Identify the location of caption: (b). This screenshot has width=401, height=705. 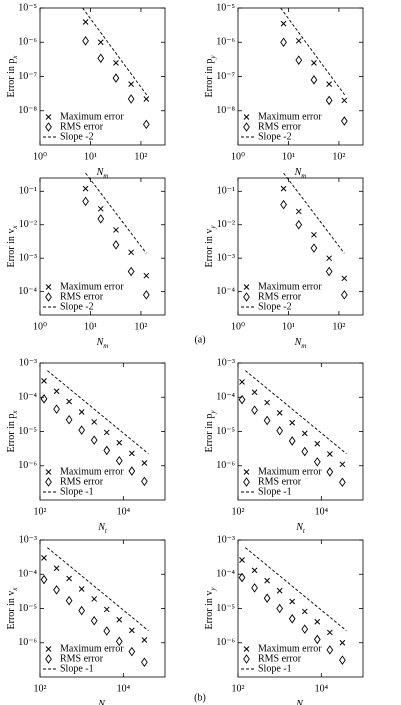
(200, 697).